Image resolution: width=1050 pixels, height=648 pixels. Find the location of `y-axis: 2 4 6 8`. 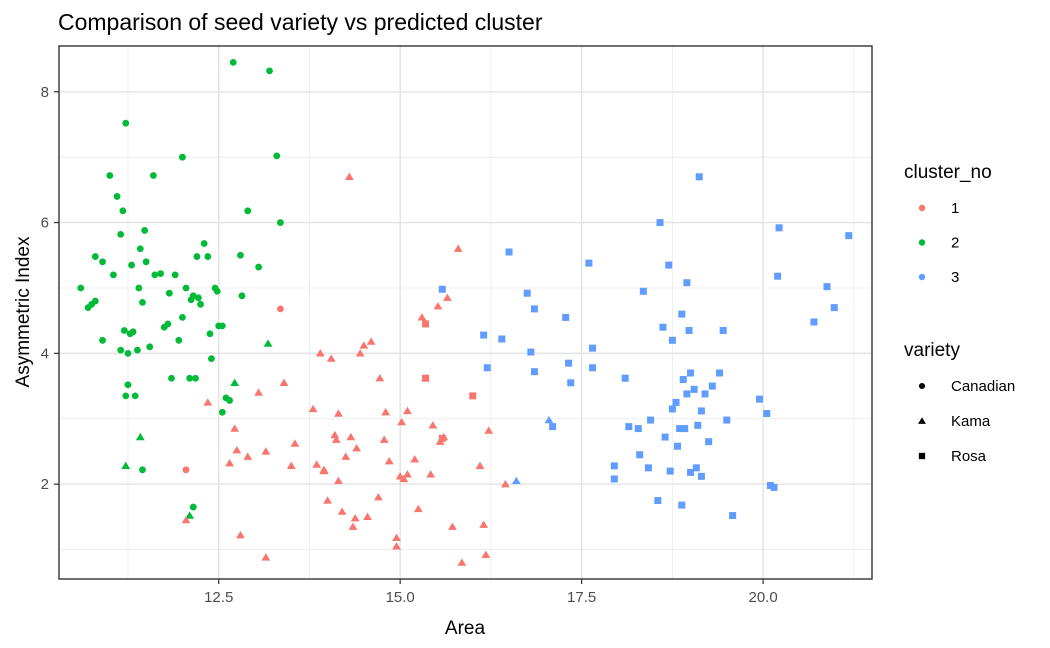

y-axis: 2 4 6 8 is located at coordinates (50, 288).